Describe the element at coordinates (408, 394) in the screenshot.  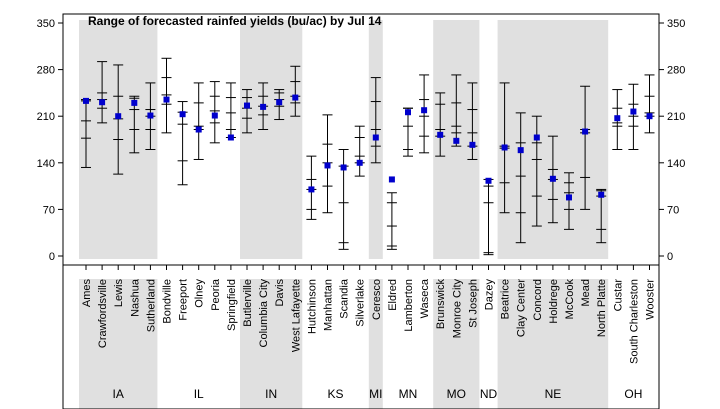
I see `state-label-mn: MN` at that location.